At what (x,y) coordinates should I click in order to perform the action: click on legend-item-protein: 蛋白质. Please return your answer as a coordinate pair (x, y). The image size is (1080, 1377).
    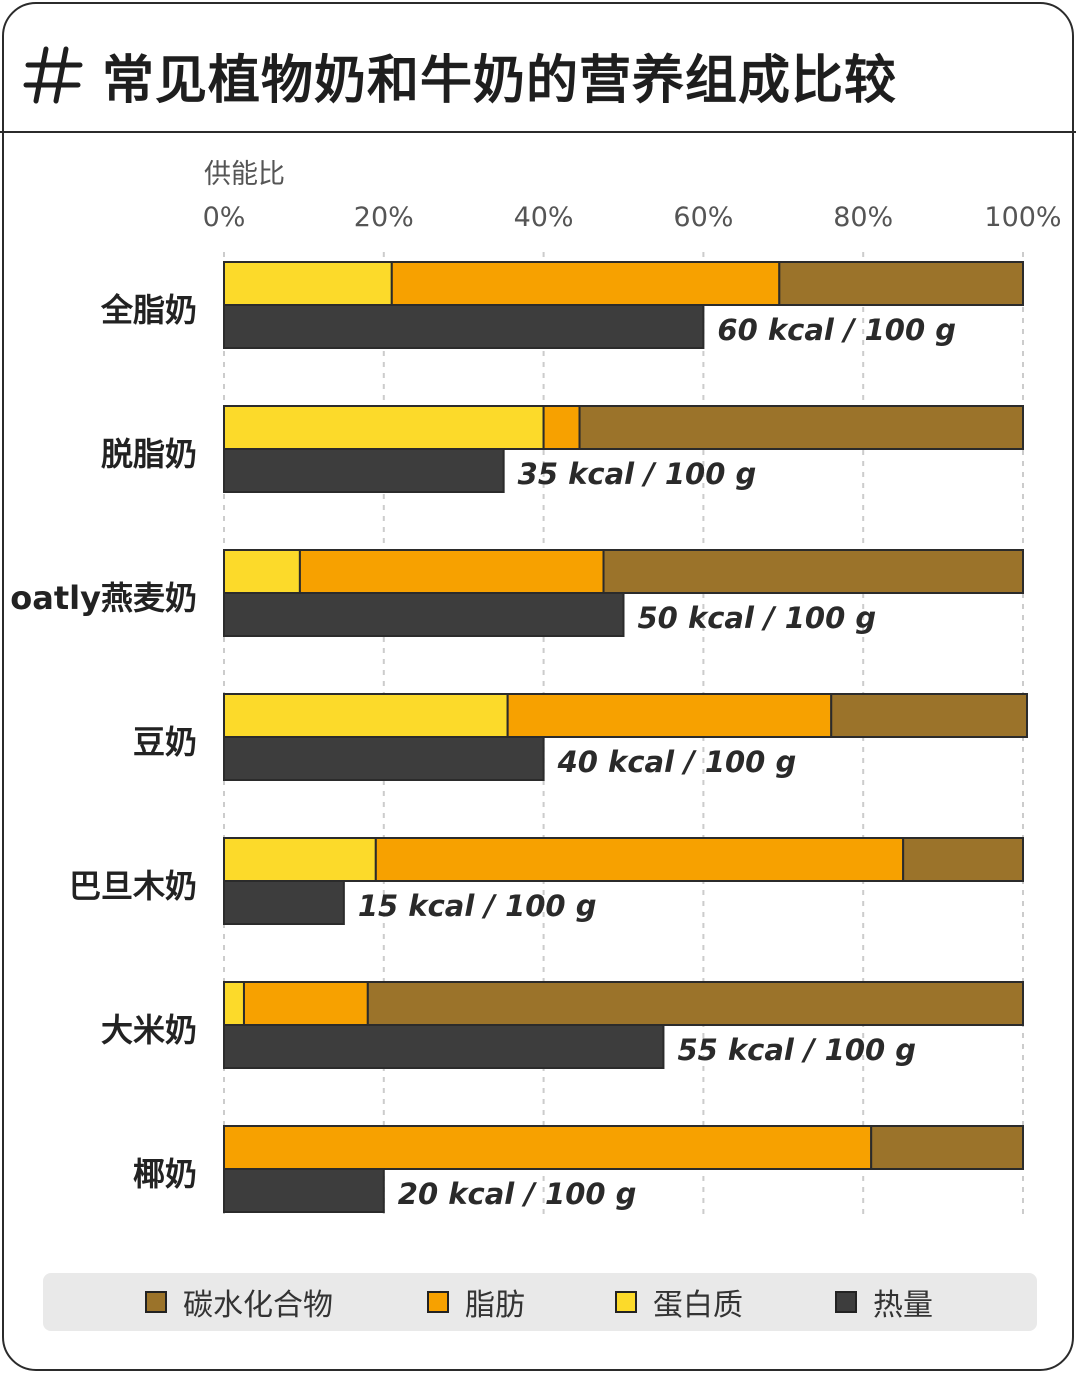
    Looking at the image, I should click on (679, 1302).